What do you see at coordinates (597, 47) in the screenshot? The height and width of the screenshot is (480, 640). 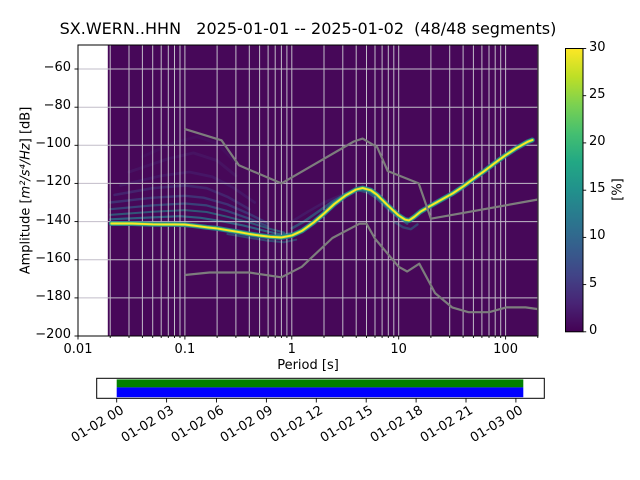 I see `colorbar-tick-label: 30` at bounding box center [597, 47].